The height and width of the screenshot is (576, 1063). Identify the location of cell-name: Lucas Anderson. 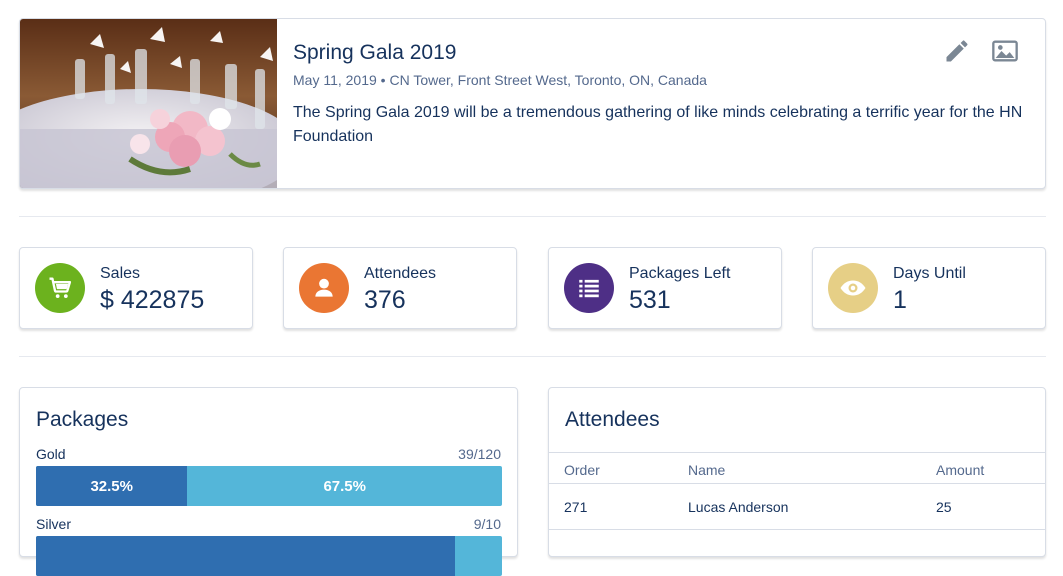
(738, 507).